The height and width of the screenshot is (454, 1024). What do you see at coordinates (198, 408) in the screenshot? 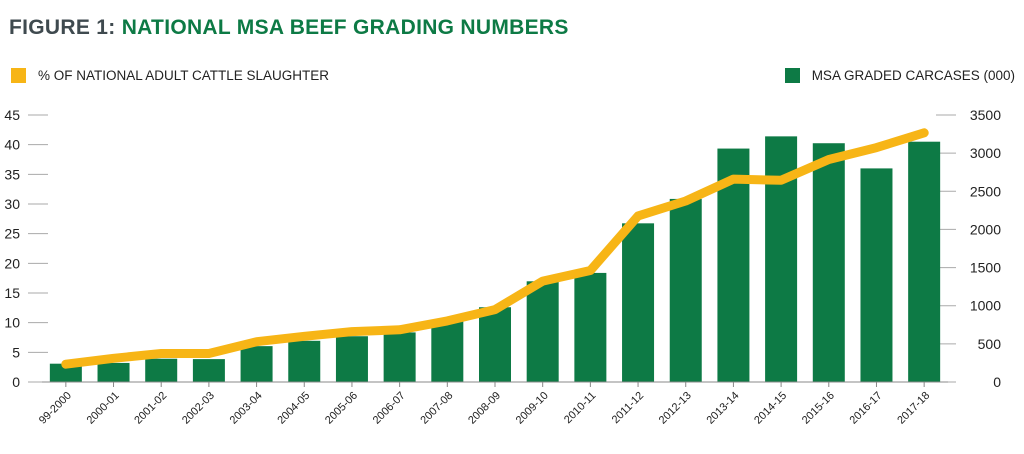
I see `x-axis-tick-label: 2002-03` at bounding box center [198, 408].